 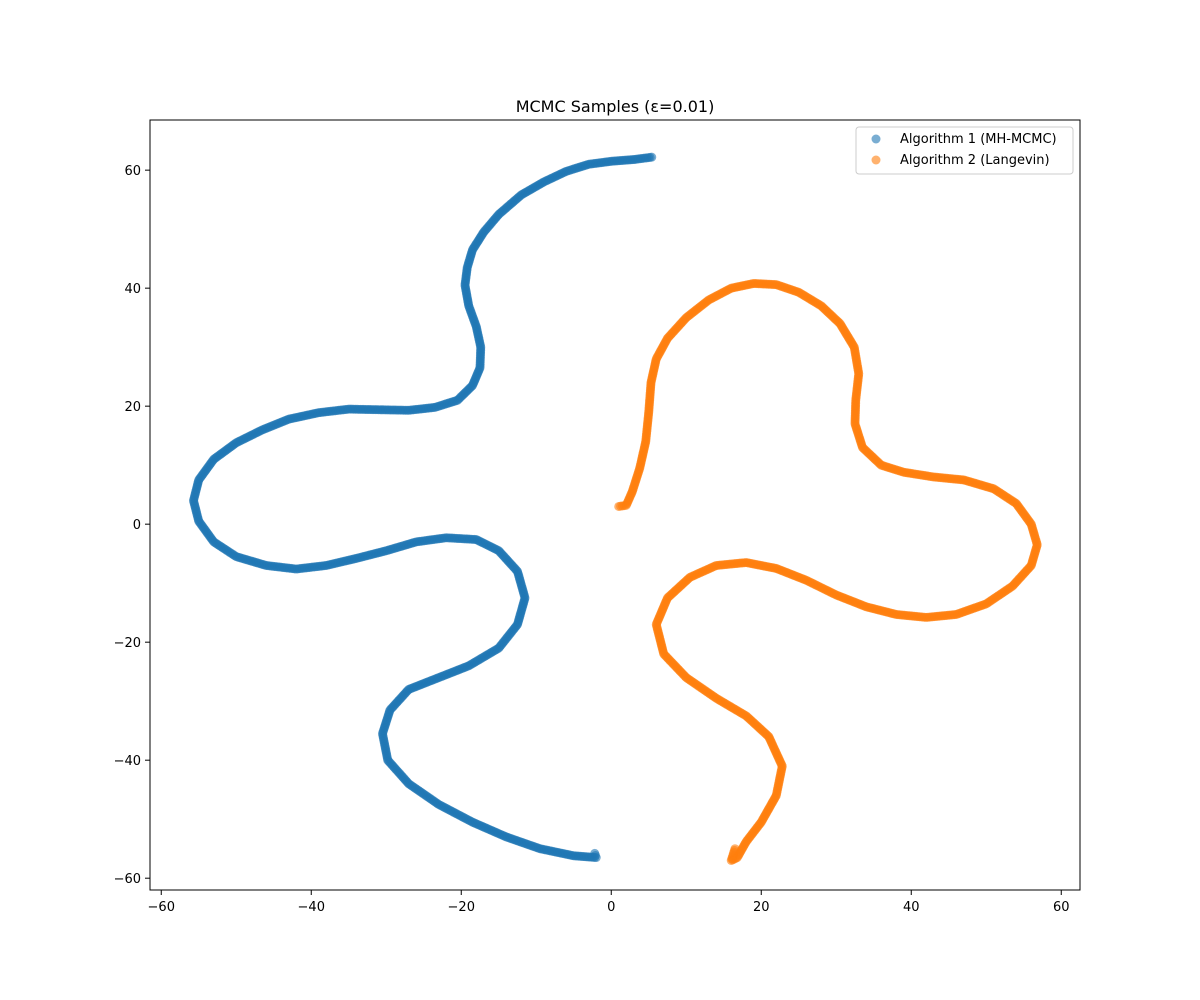 I want to click on y-axis-ticks: −60 −40 −20 0 20 40 60, so click(x=132, y=525).